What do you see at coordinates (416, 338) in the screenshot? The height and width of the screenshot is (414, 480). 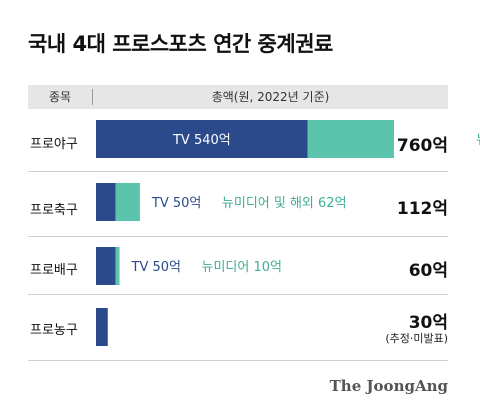 I see `estimate-note: (추정·미발표)` at bounding box center [416, 338].